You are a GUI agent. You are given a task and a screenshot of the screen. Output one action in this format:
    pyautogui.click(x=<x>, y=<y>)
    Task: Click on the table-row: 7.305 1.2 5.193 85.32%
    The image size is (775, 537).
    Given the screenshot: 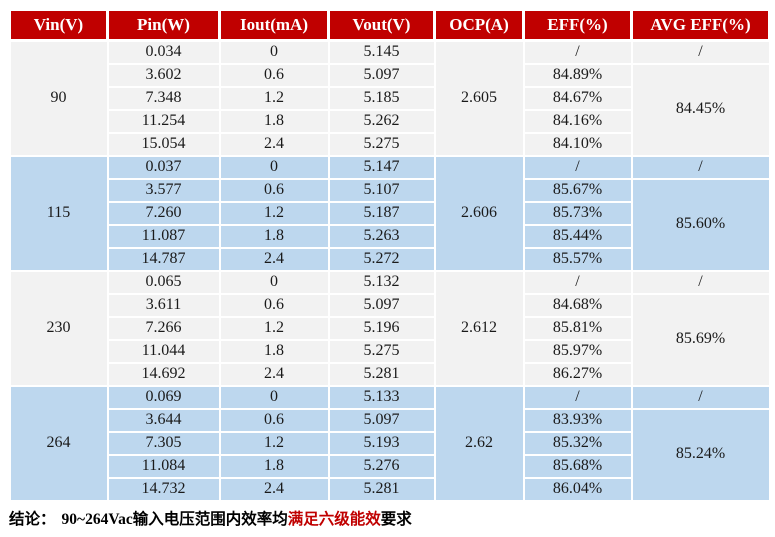 What is the action you would take?
    pyautogui.click(x=390, y=443)
    